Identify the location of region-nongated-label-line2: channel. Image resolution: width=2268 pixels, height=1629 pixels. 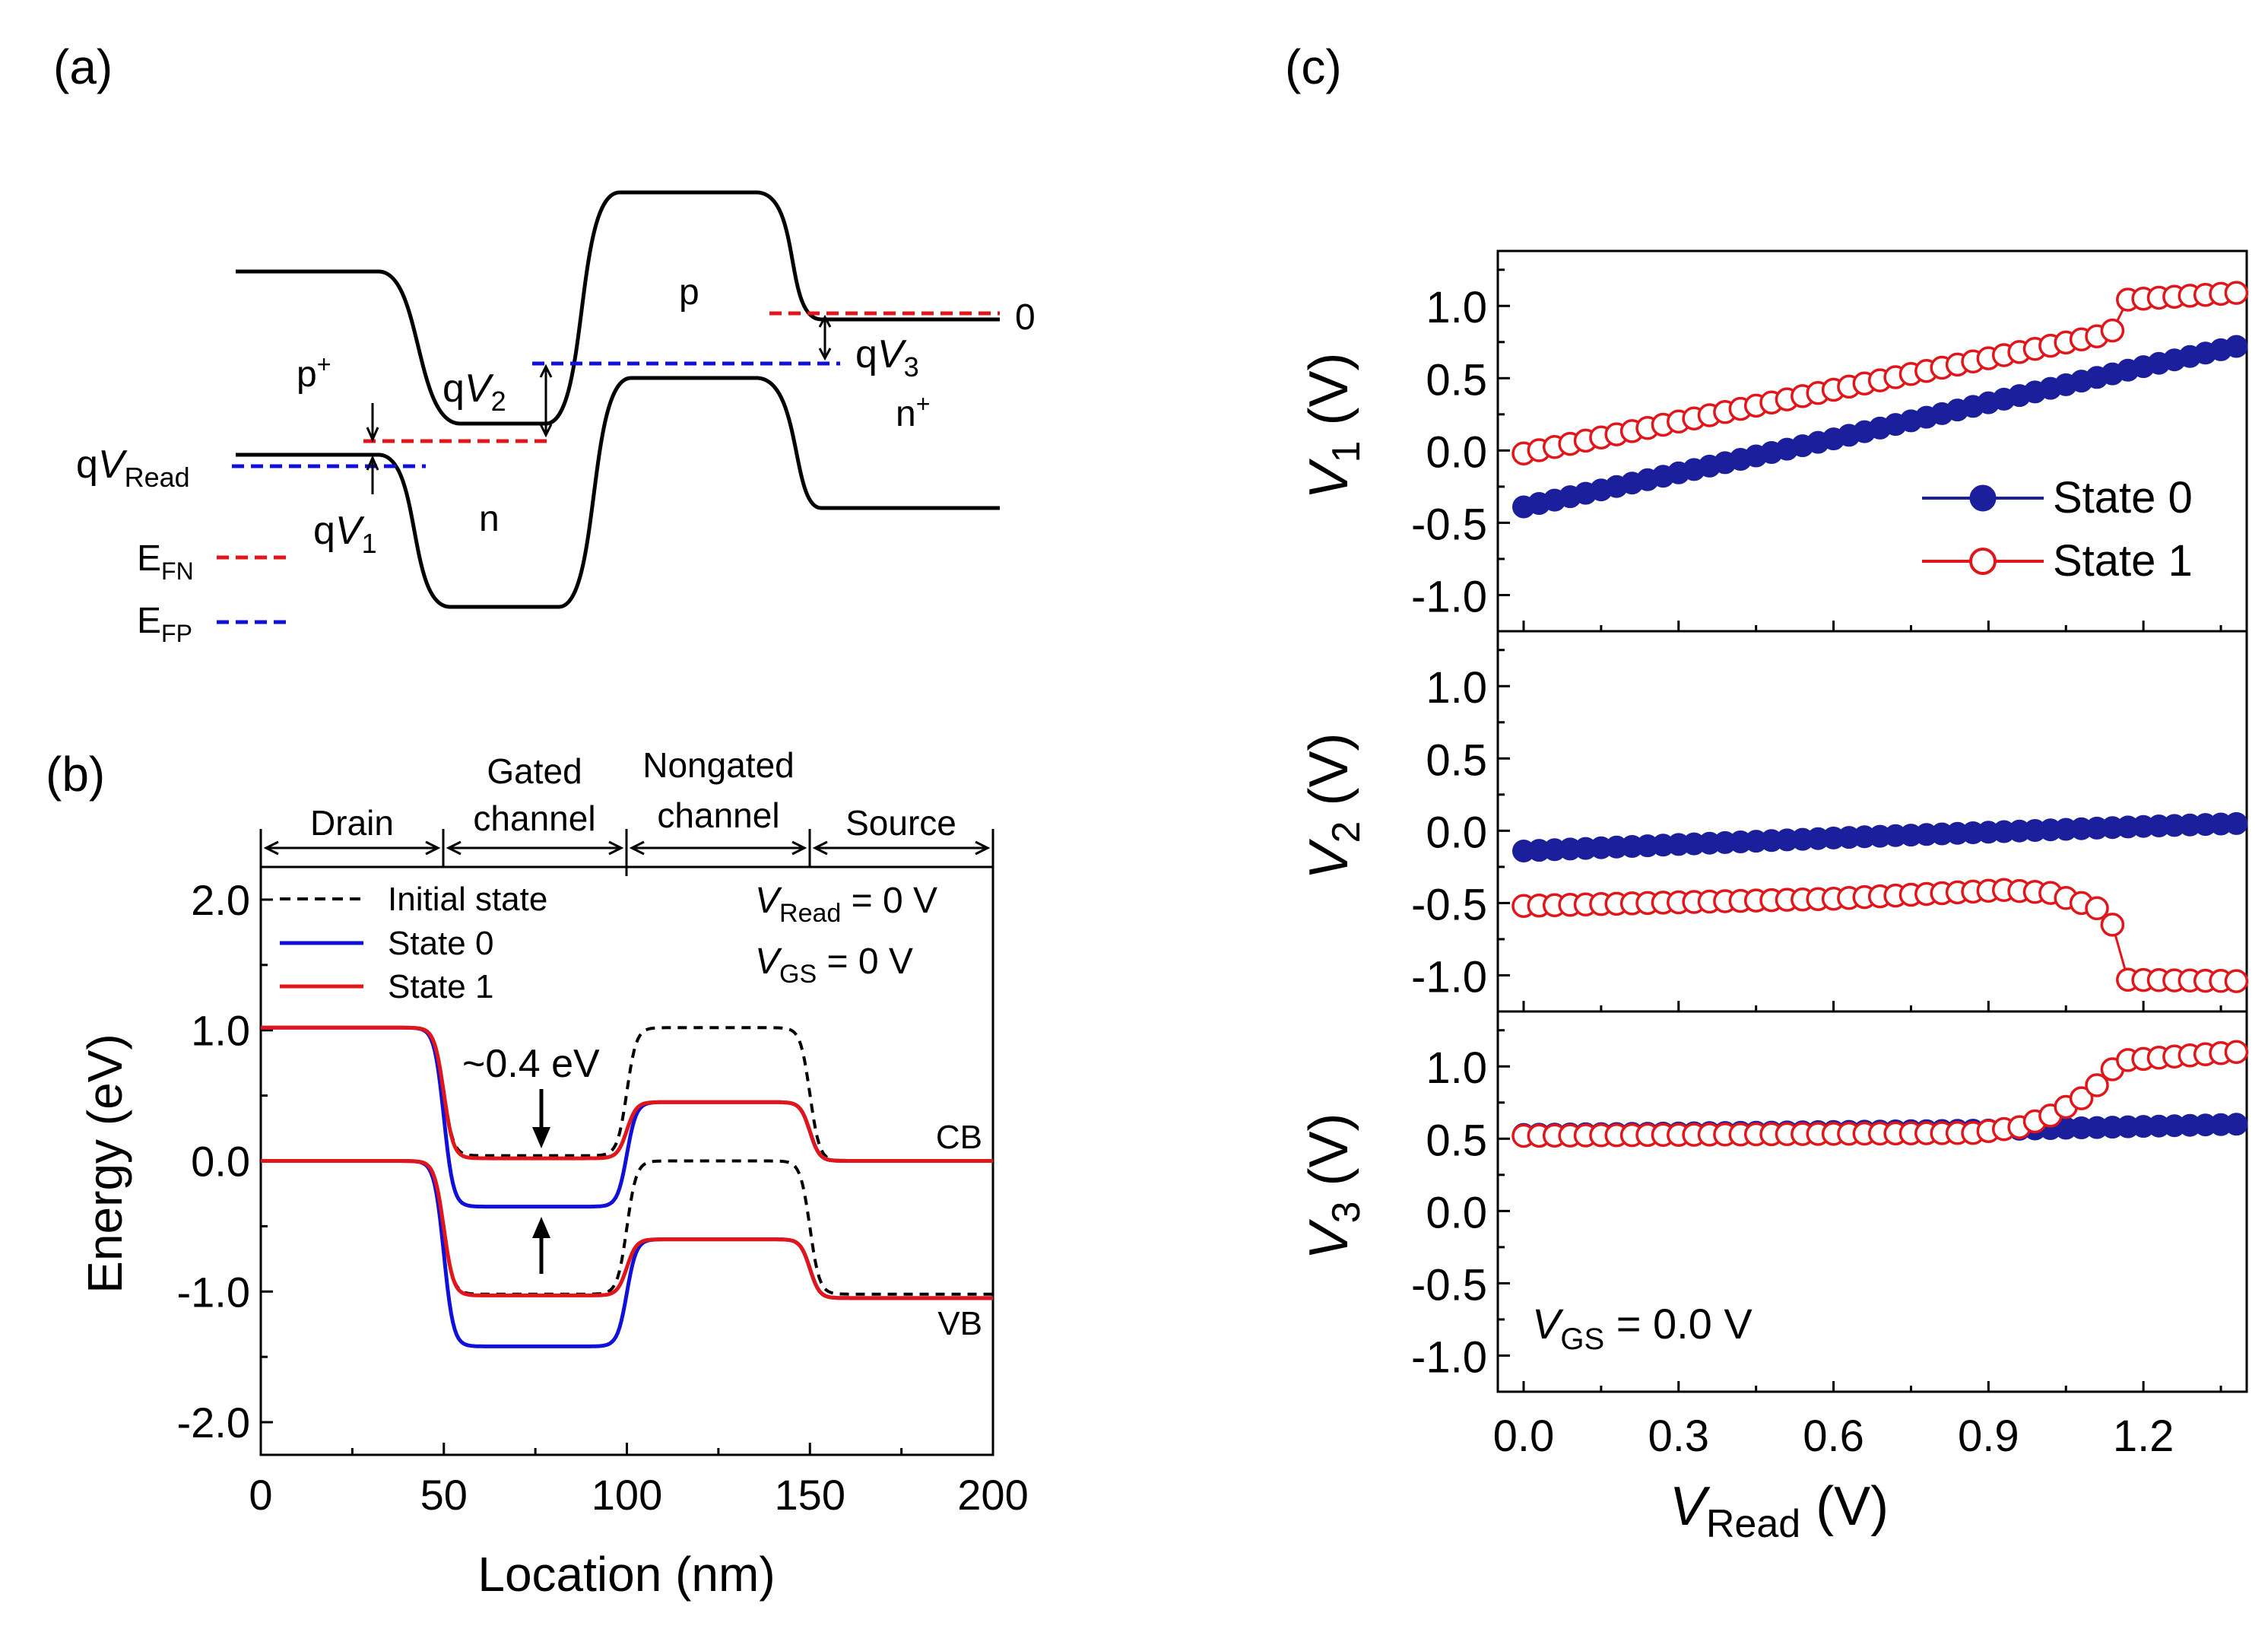
(718, 815).